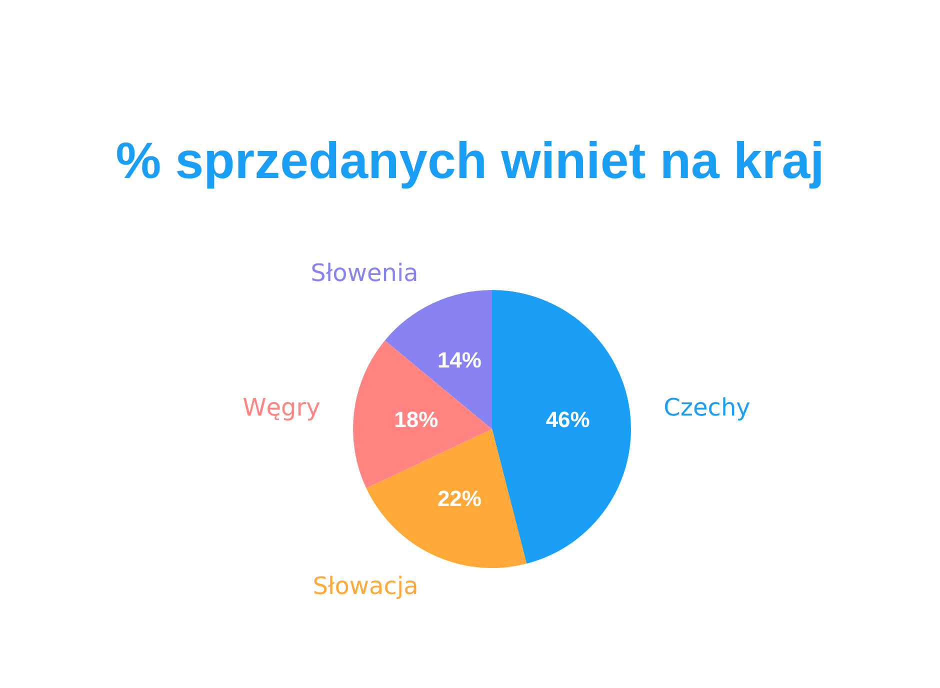 This screenshot has width=940, height=688. I want to click on data-label: 18%, so click(416, 419).